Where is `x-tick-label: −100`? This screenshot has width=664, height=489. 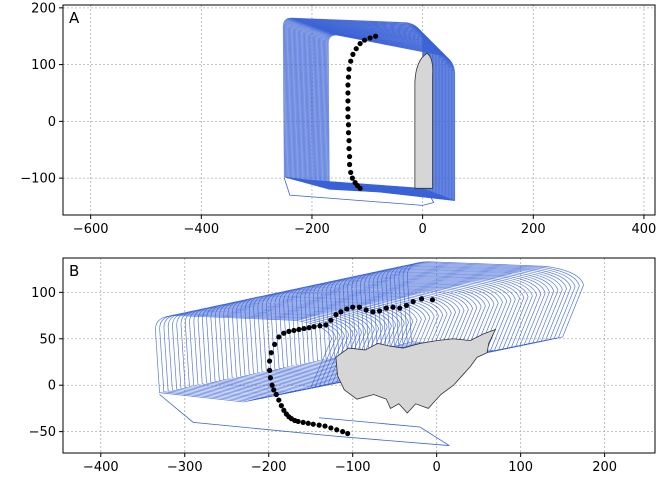 x-tick-label: −100 is located at coordinates (353, 467).